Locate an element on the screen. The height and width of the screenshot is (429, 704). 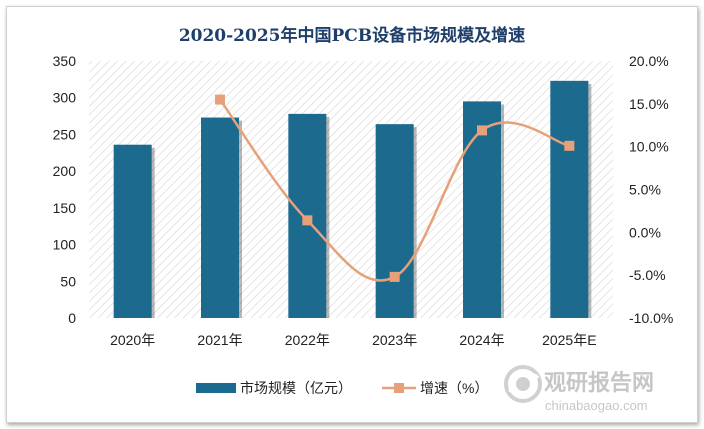
watermark: 观研报告网 chinabaogao.com is located at coordinates (579, 389).